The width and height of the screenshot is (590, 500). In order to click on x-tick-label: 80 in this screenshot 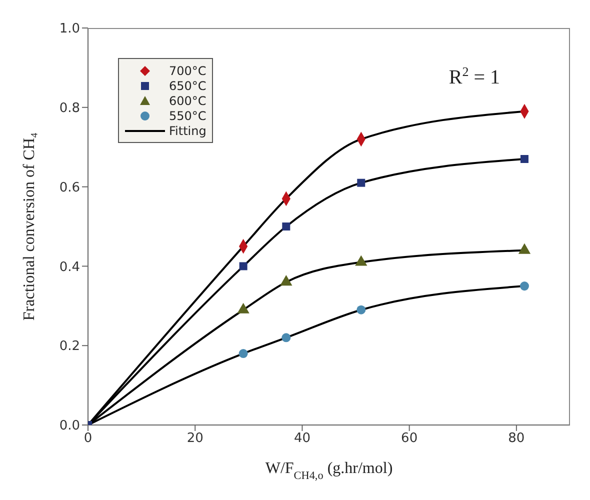, I will do `click(516, 438)`.